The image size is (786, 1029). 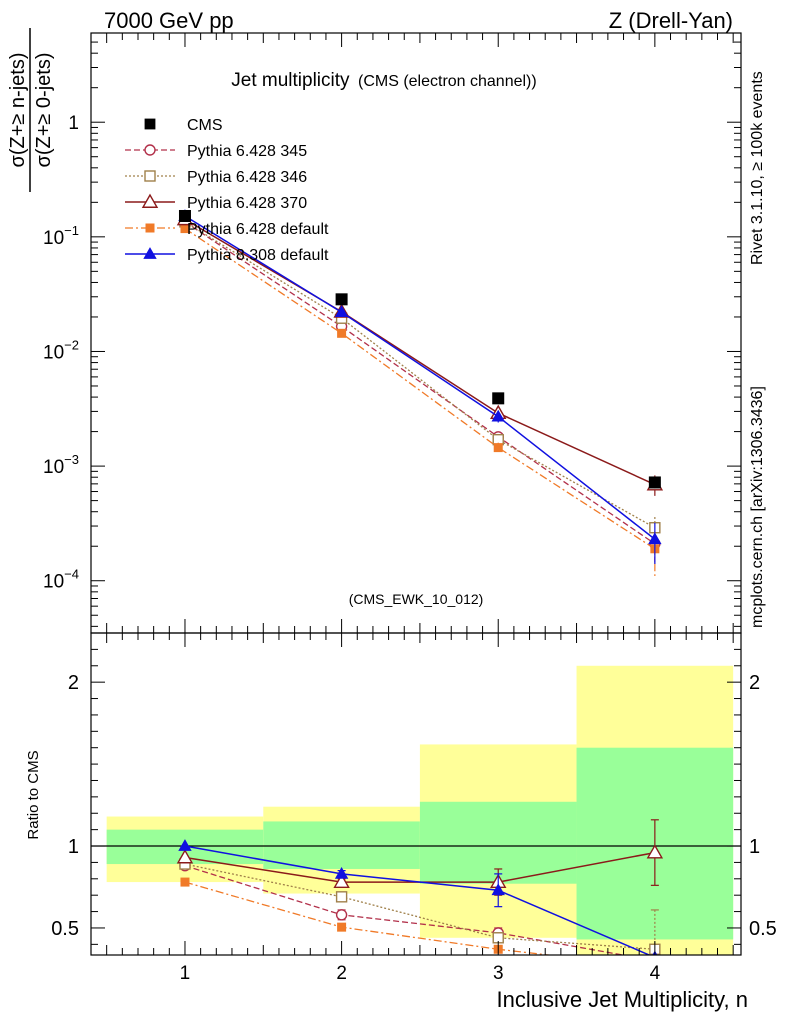 I want to click on chart-title-main: Jet multiplicity, so click(x=290, y=80).